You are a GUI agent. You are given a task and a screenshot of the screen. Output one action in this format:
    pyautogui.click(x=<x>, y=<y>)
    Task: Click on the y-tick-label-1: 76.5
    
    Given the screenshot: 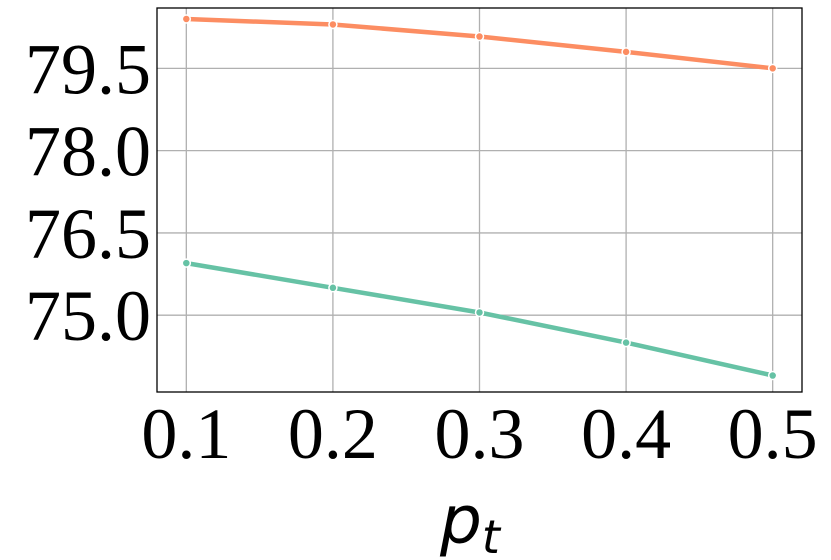 What is the action you would take?
    pyautogui.click(x=88, y=234)
    